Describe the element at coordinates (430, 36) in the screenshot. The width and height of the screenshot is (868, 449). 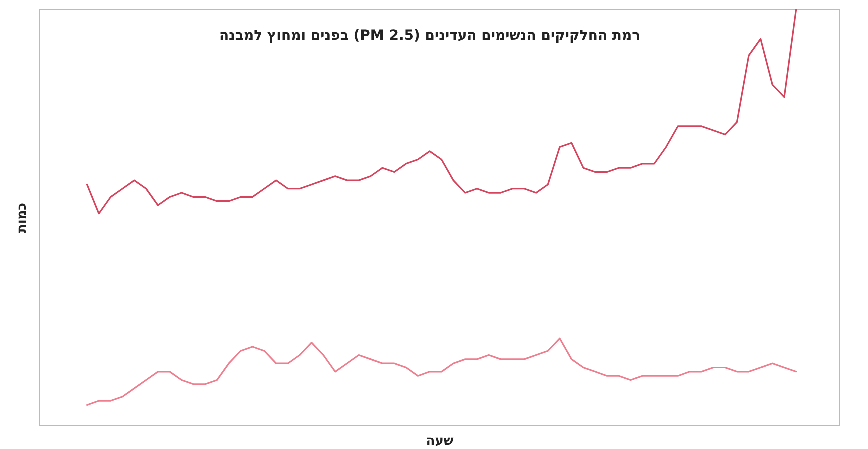
I see `text: רמת החלקיקים הנשימים העדינים (PM 2.5) בפנים ומחוץ למבנה` at that location.